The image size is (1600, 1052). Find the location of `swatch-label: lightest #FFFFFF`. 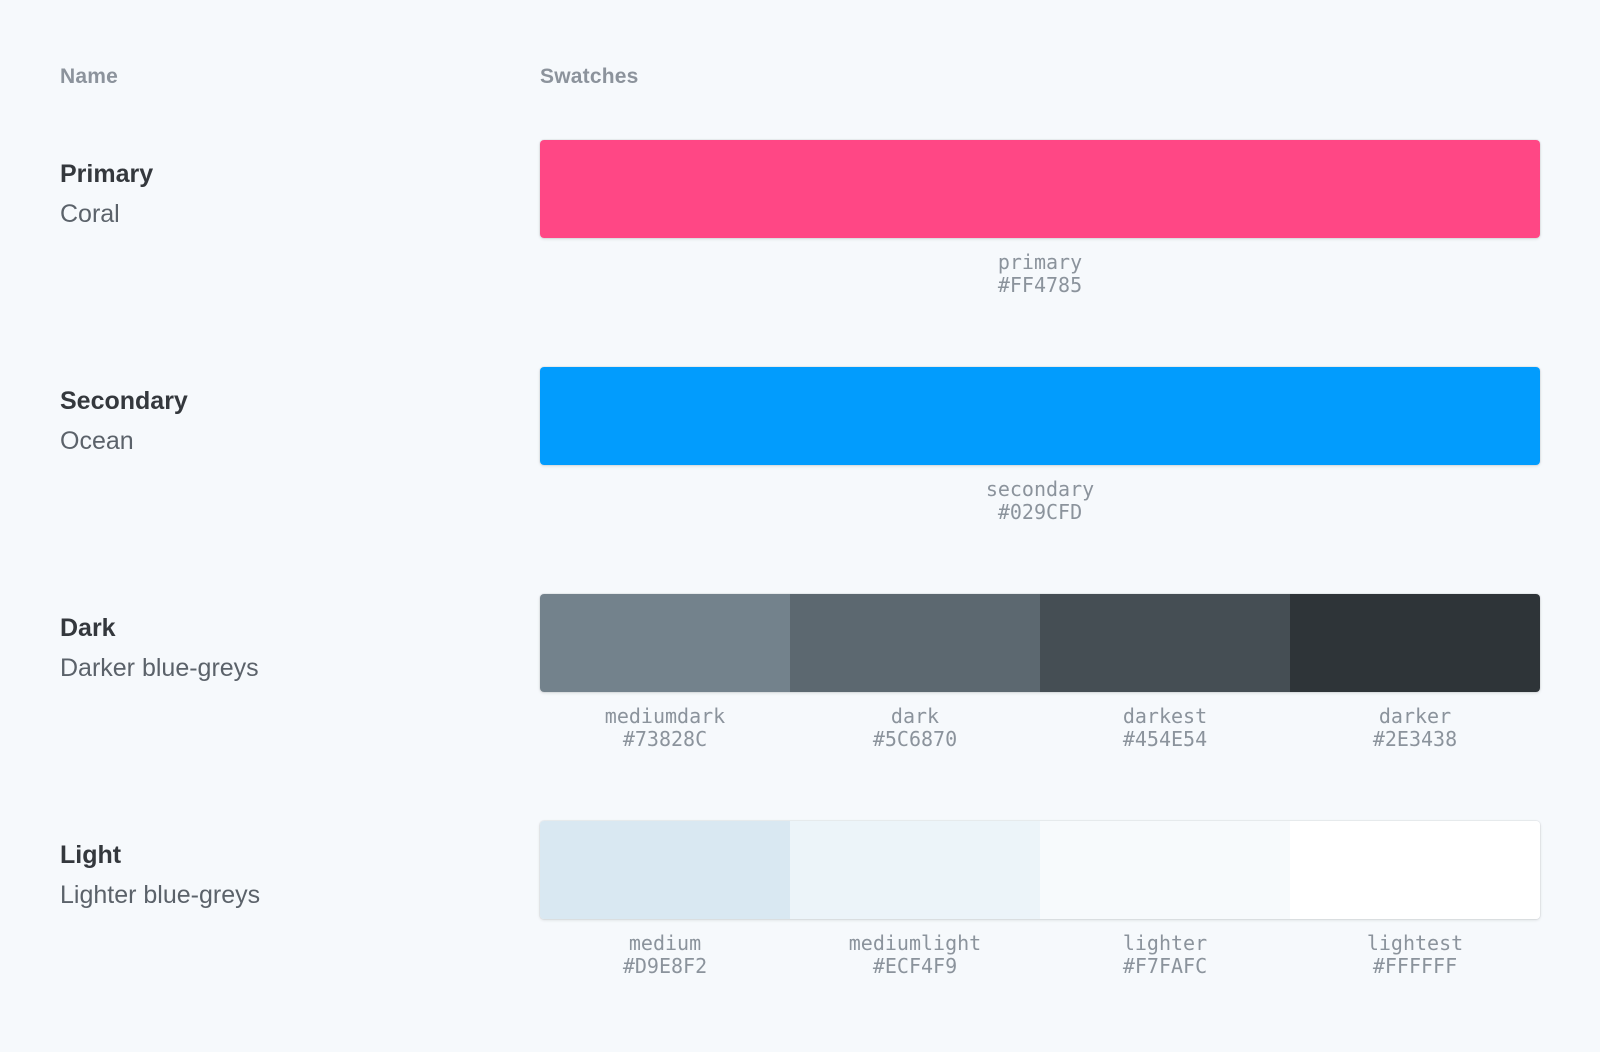

swatch-label: lightest #FFFFFF is located at coordinates (1415, 955).